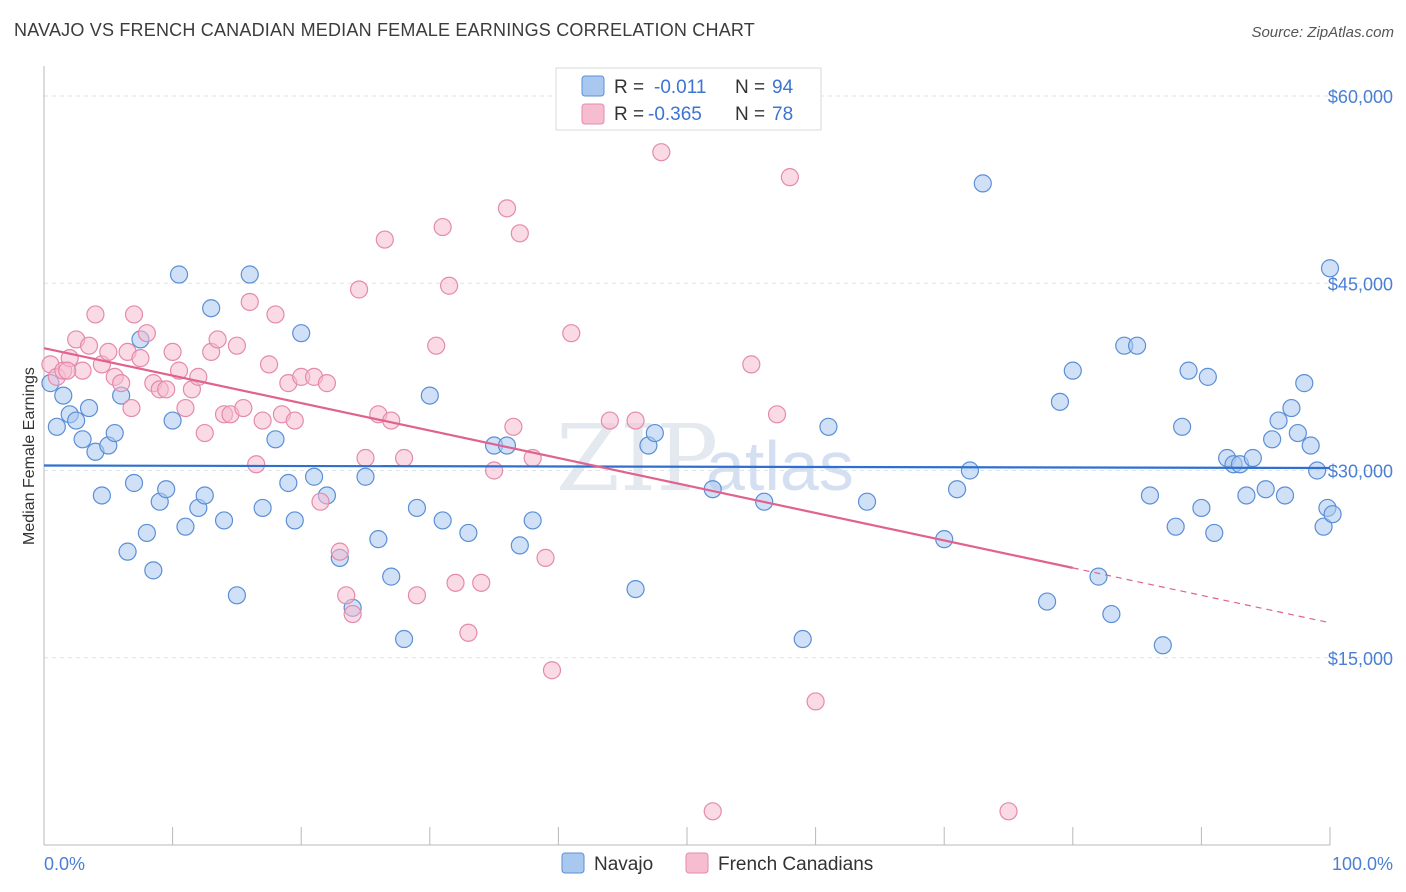  I want to click on top-legend: R = -0.011 N = 94 R = -0.365 N = 78, so click(688, 99).